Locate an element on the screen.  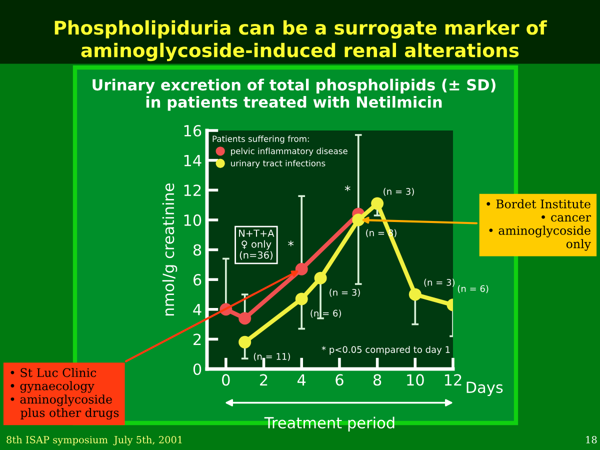
annotation: N+T+A ♀ only (n=36) is located at coordinates (256, 245).